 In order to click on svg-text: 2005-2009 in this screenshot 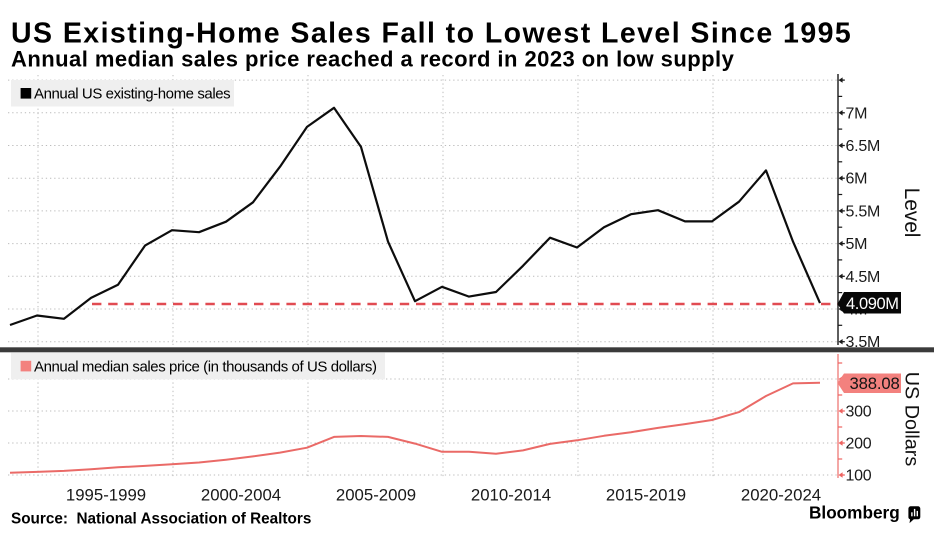, I will do `click(376, 495)`.